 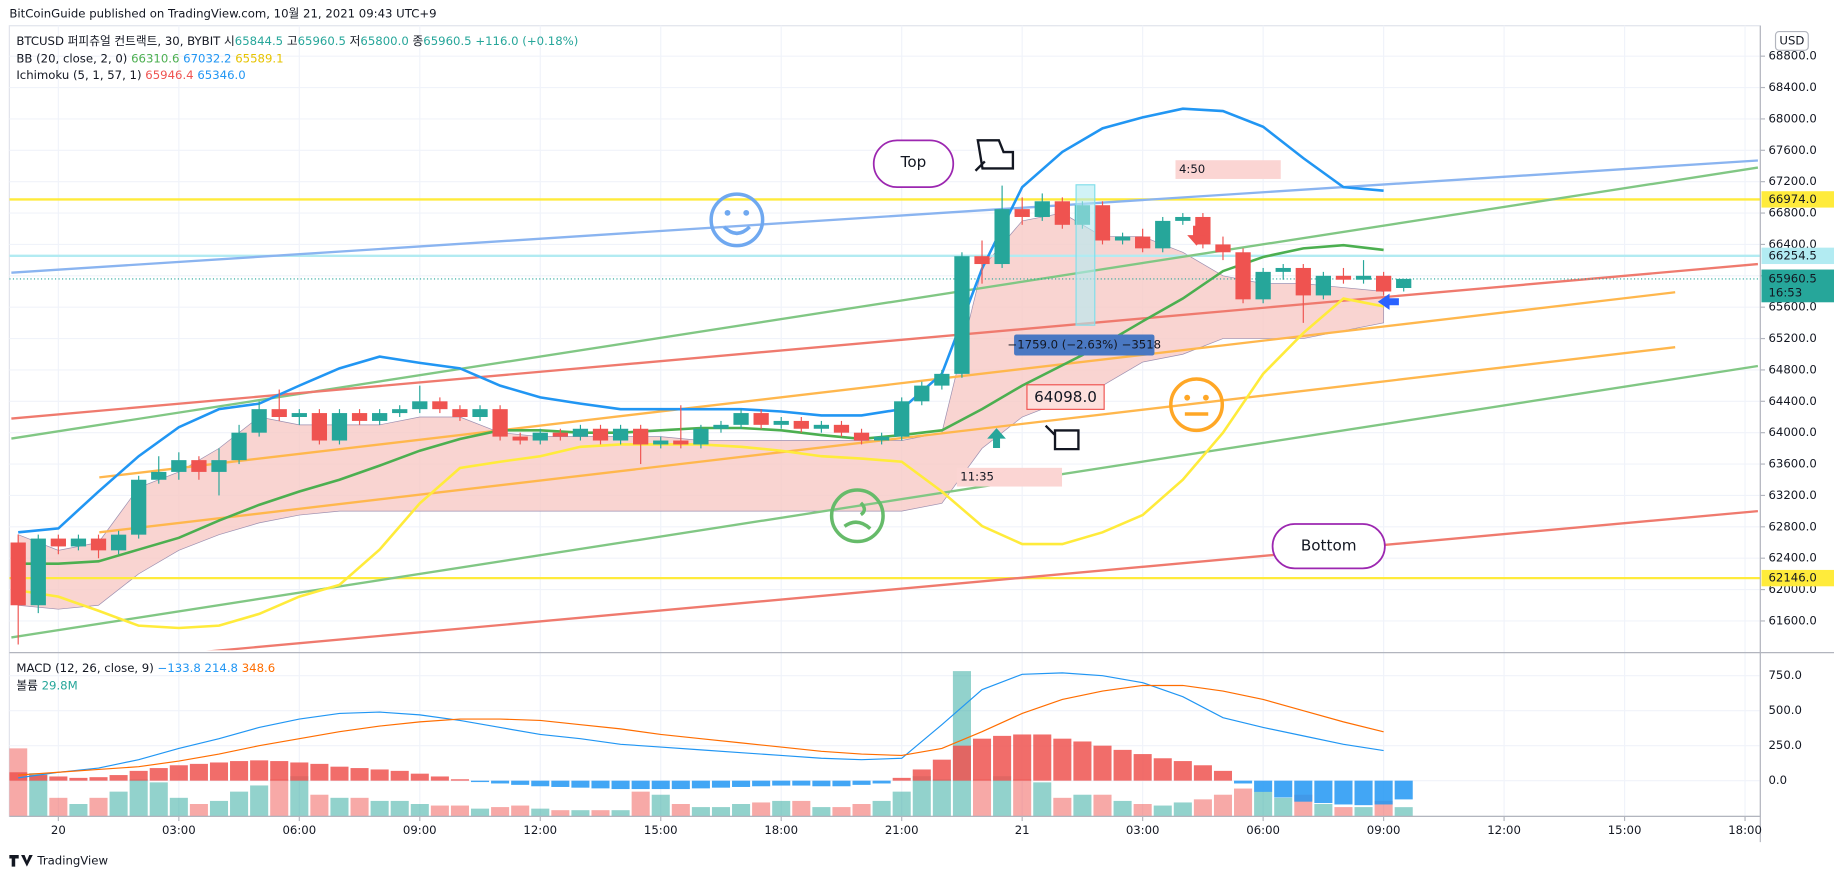 I want to click on macd-value: 348.6, so click(x=258, y=667).